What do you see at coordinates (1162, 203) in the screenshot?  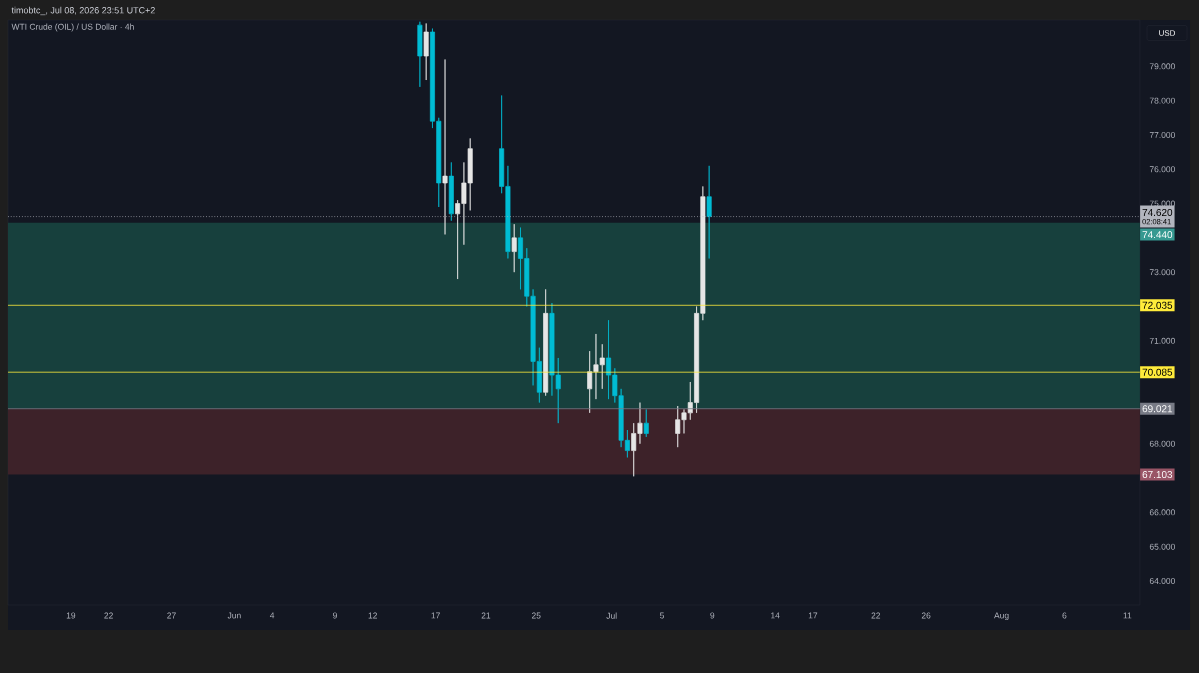 I see `y-tick-label: 75.000` at bounding box center [1162, 203].